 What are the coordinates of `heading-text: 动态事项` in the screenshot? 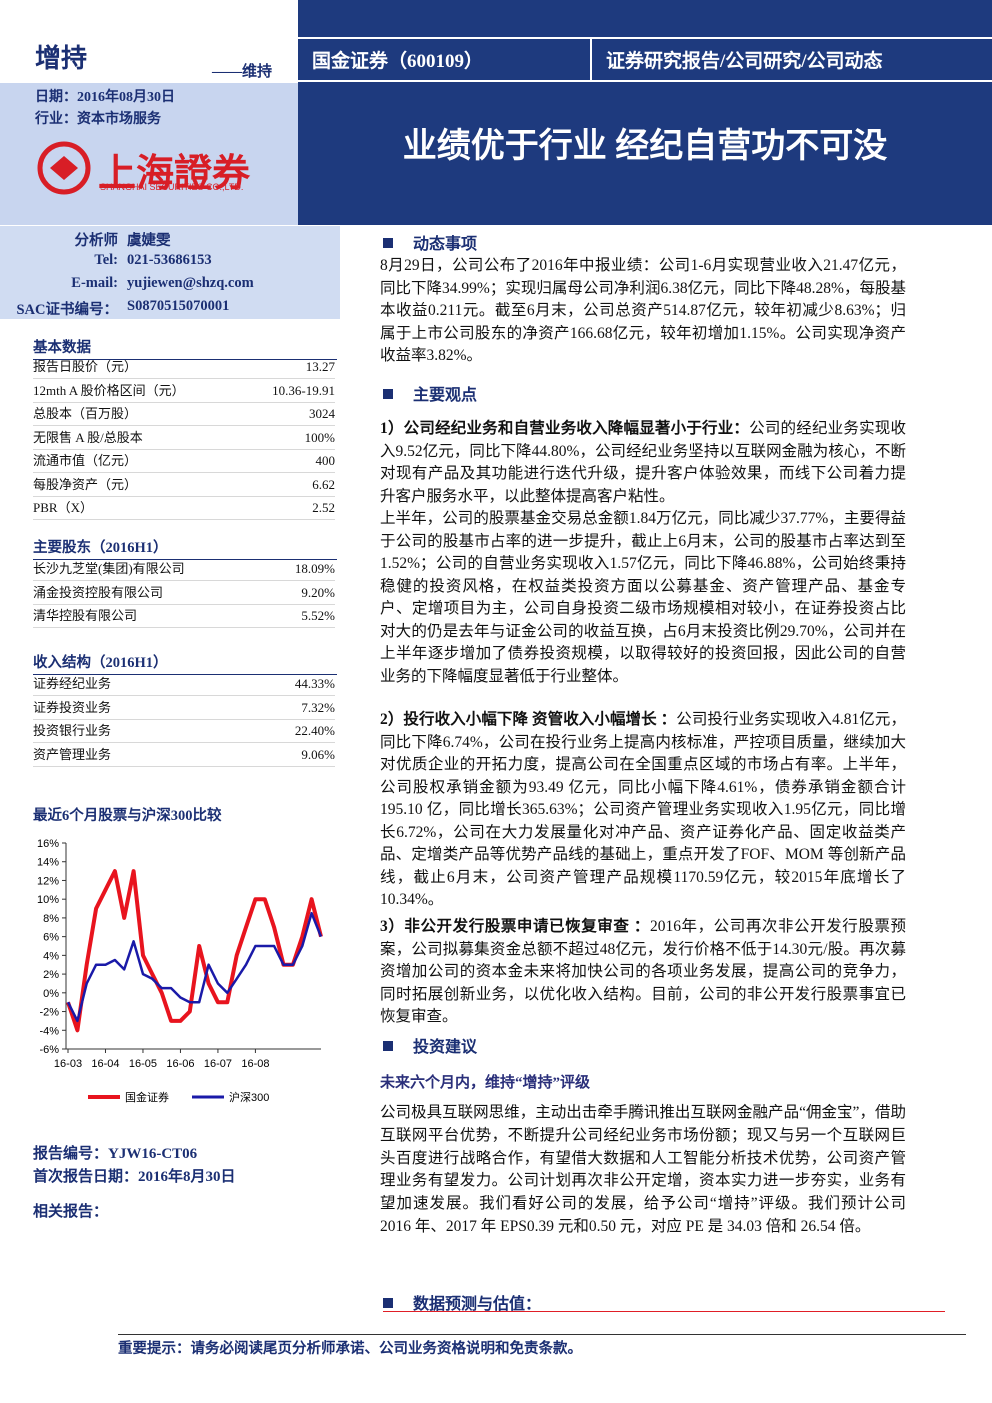 It's located at (445, 244).